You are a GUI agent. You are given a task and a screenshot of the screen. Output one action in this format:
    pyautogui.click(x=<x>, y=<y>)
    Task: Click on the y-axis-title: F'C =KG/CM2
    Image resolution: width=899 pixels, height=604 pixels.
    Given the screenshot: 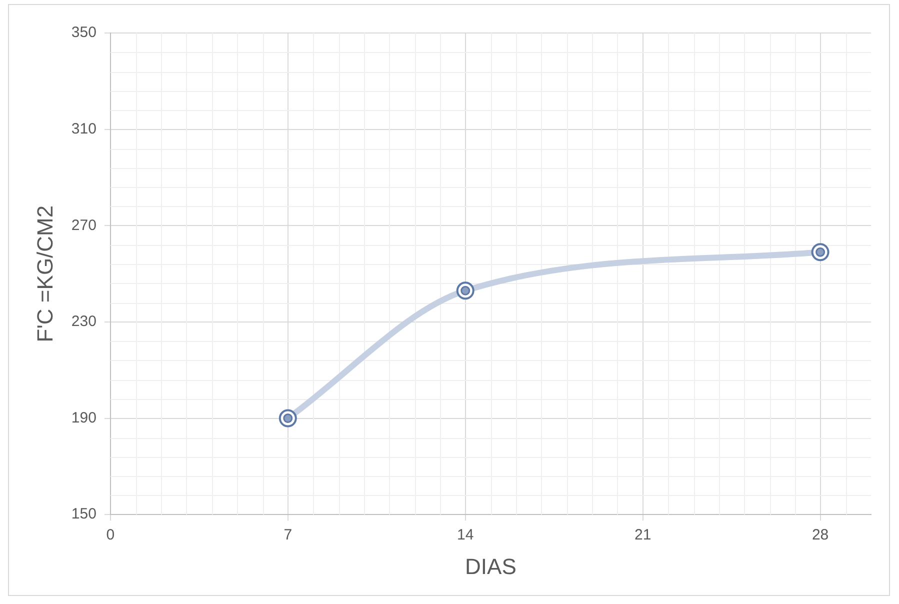 What is the action you would take?
    pyautogui.click(x=45, y=273)
    